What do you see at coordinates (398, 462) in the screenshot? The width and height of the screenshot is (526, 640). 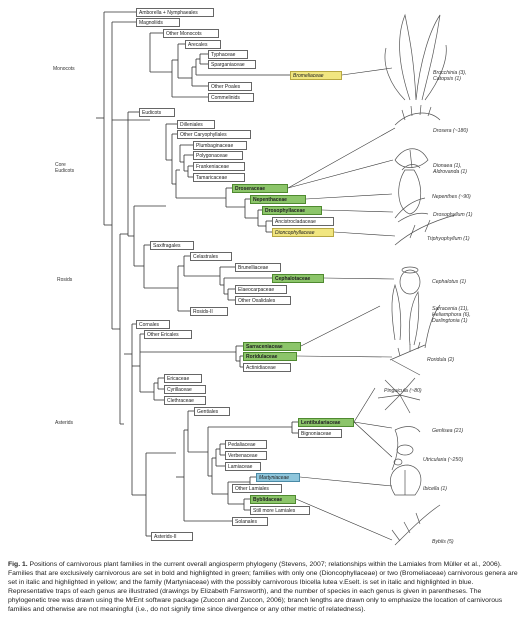 I see `utricularia-bladder-icon` at bounding box center [398, 462].